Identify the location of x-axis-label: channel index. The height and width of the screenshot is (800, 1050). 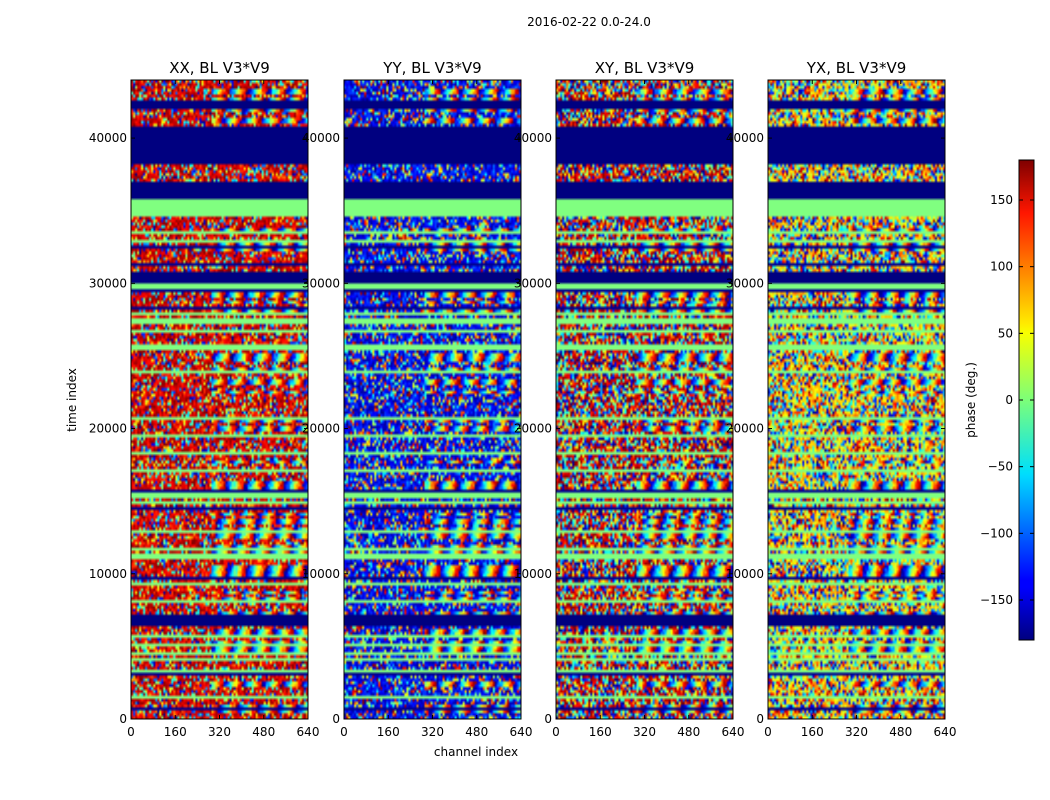
(476, 752).